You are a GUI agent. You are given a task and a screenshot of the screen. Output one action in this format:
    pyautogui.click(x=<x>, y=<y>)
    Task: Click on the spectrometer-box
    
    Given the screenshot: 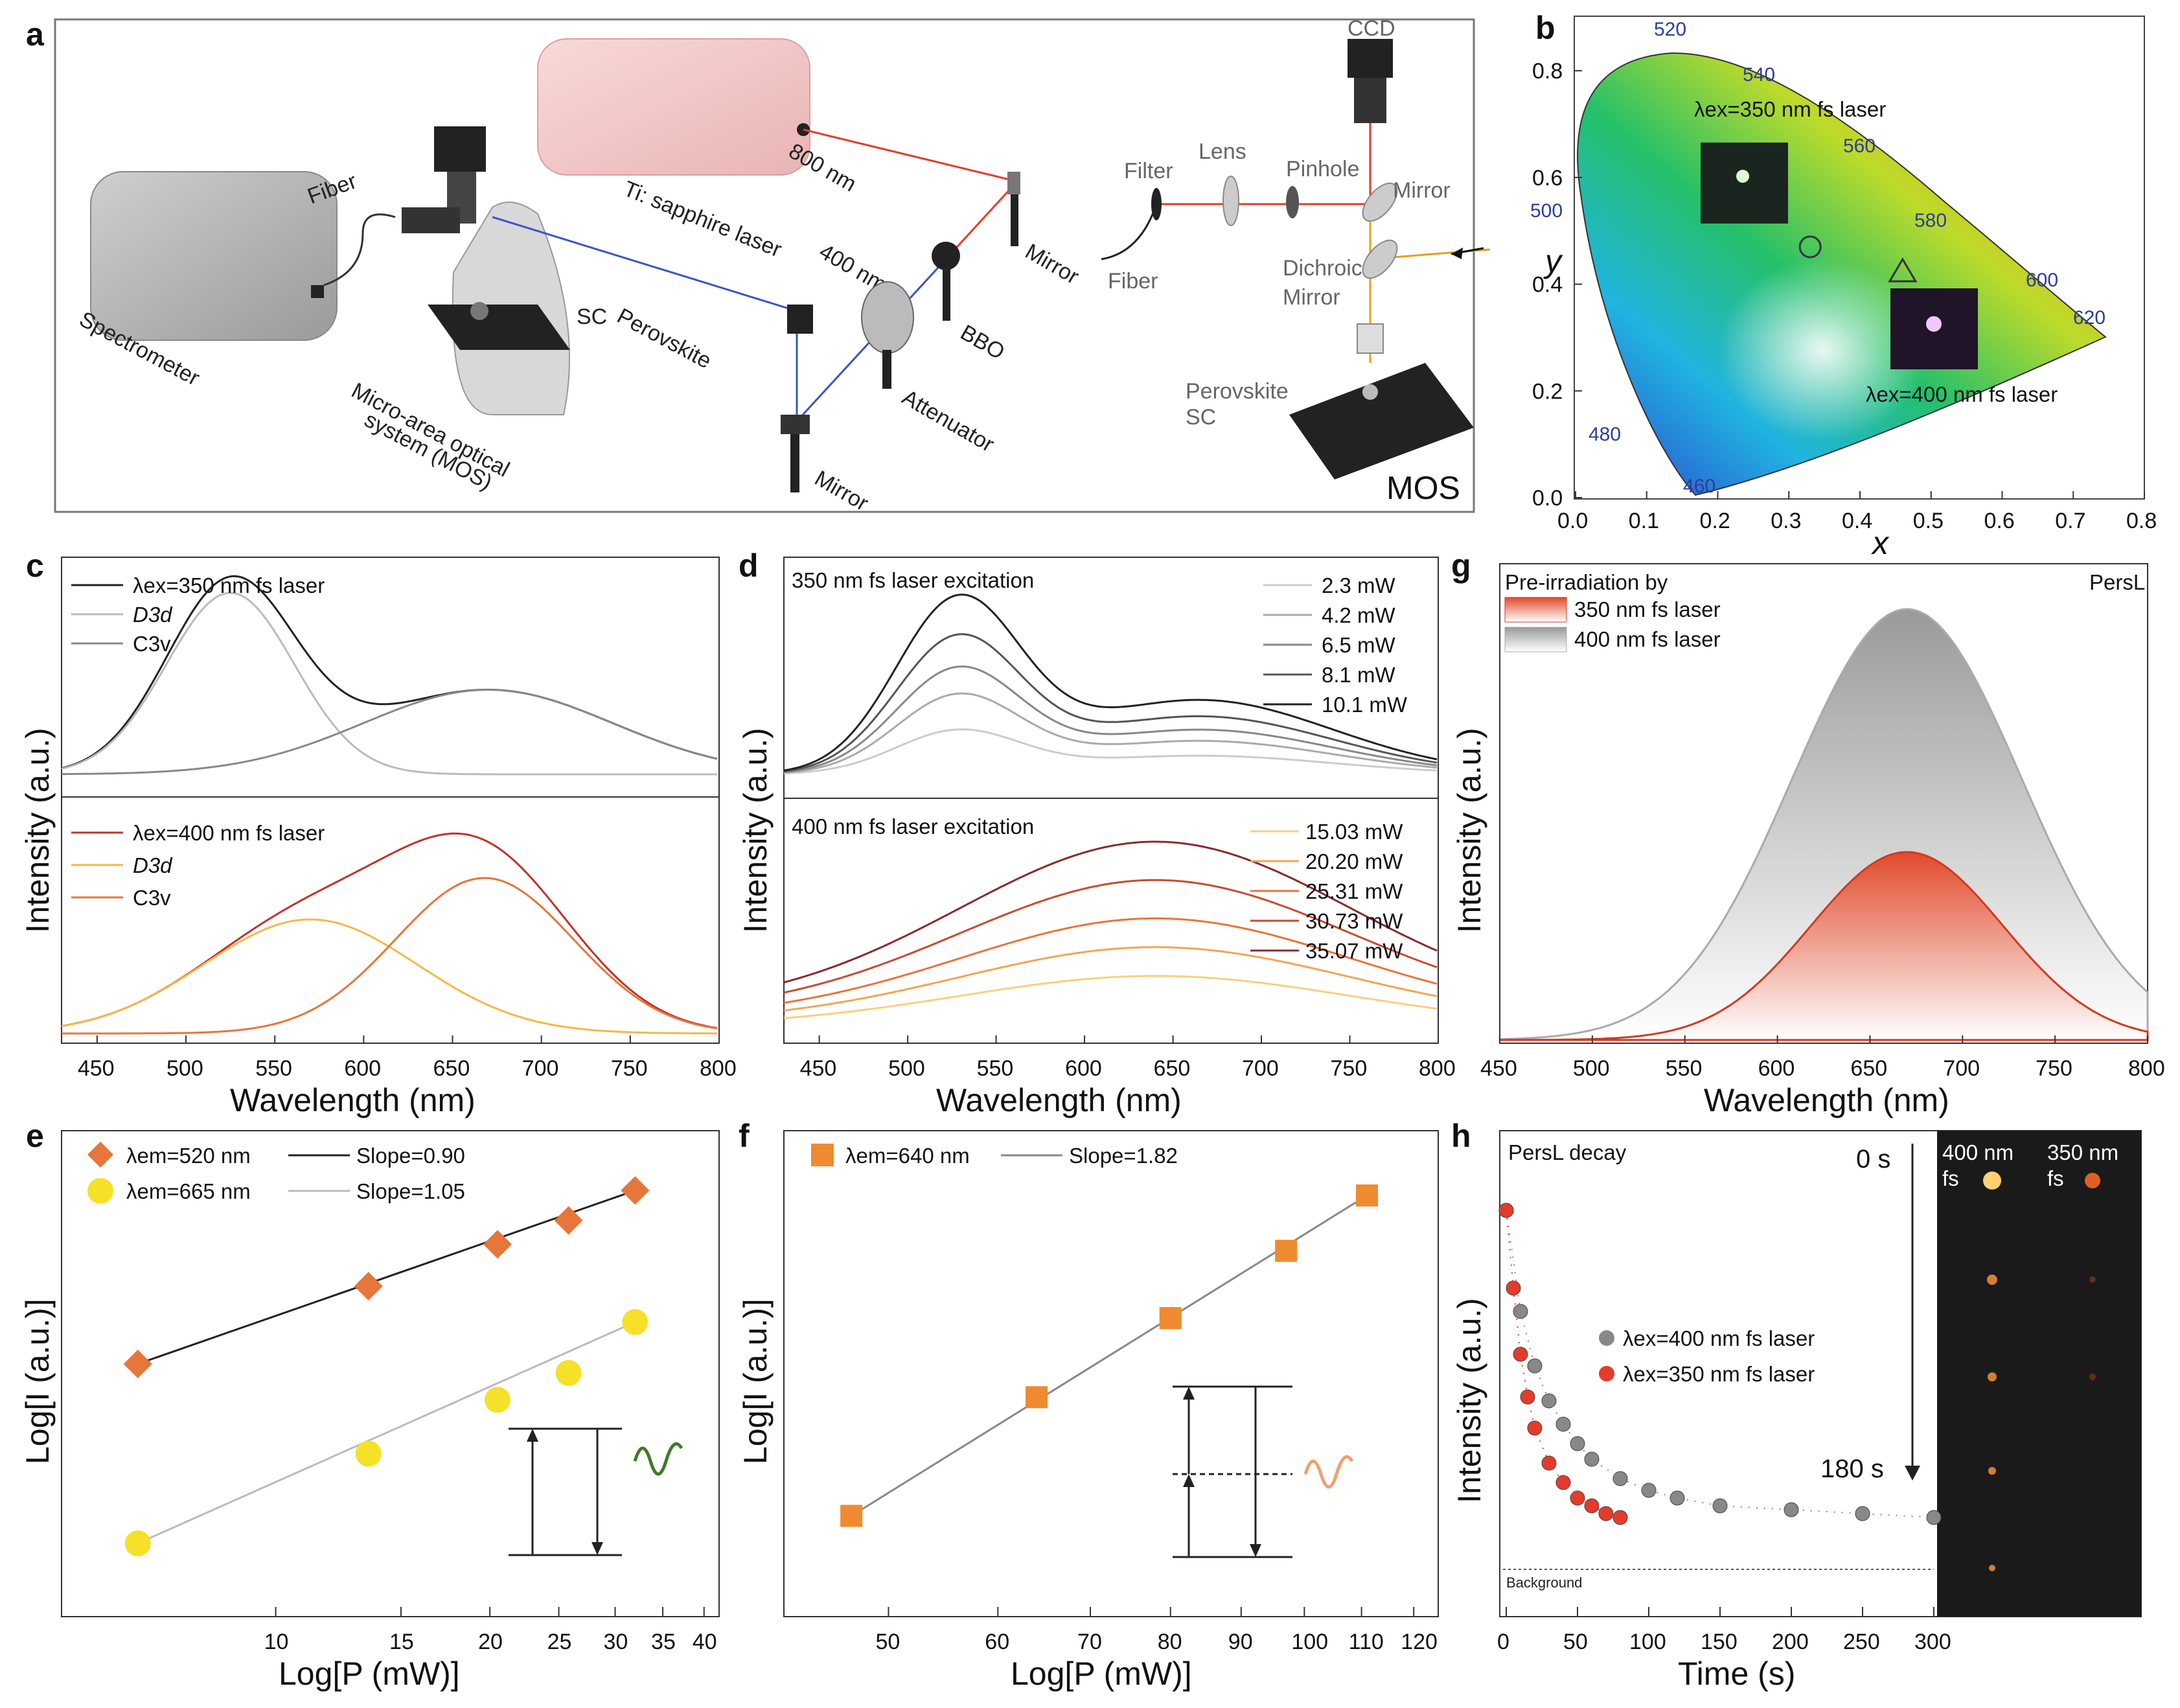 What is the action you would take?
    pyautogui.click(x=214, y=256)
    